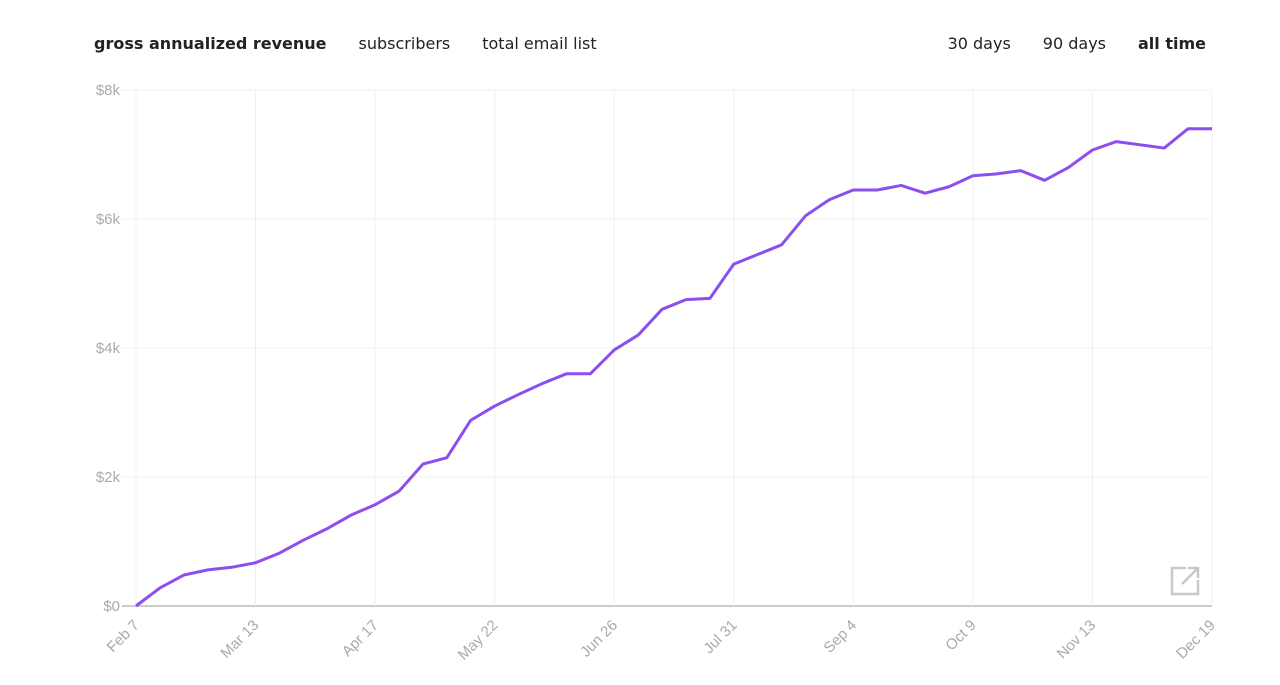 This screenshot has width=1280, height=685. I want to click on x-tick-label: Jun 26, so click(599, 639).